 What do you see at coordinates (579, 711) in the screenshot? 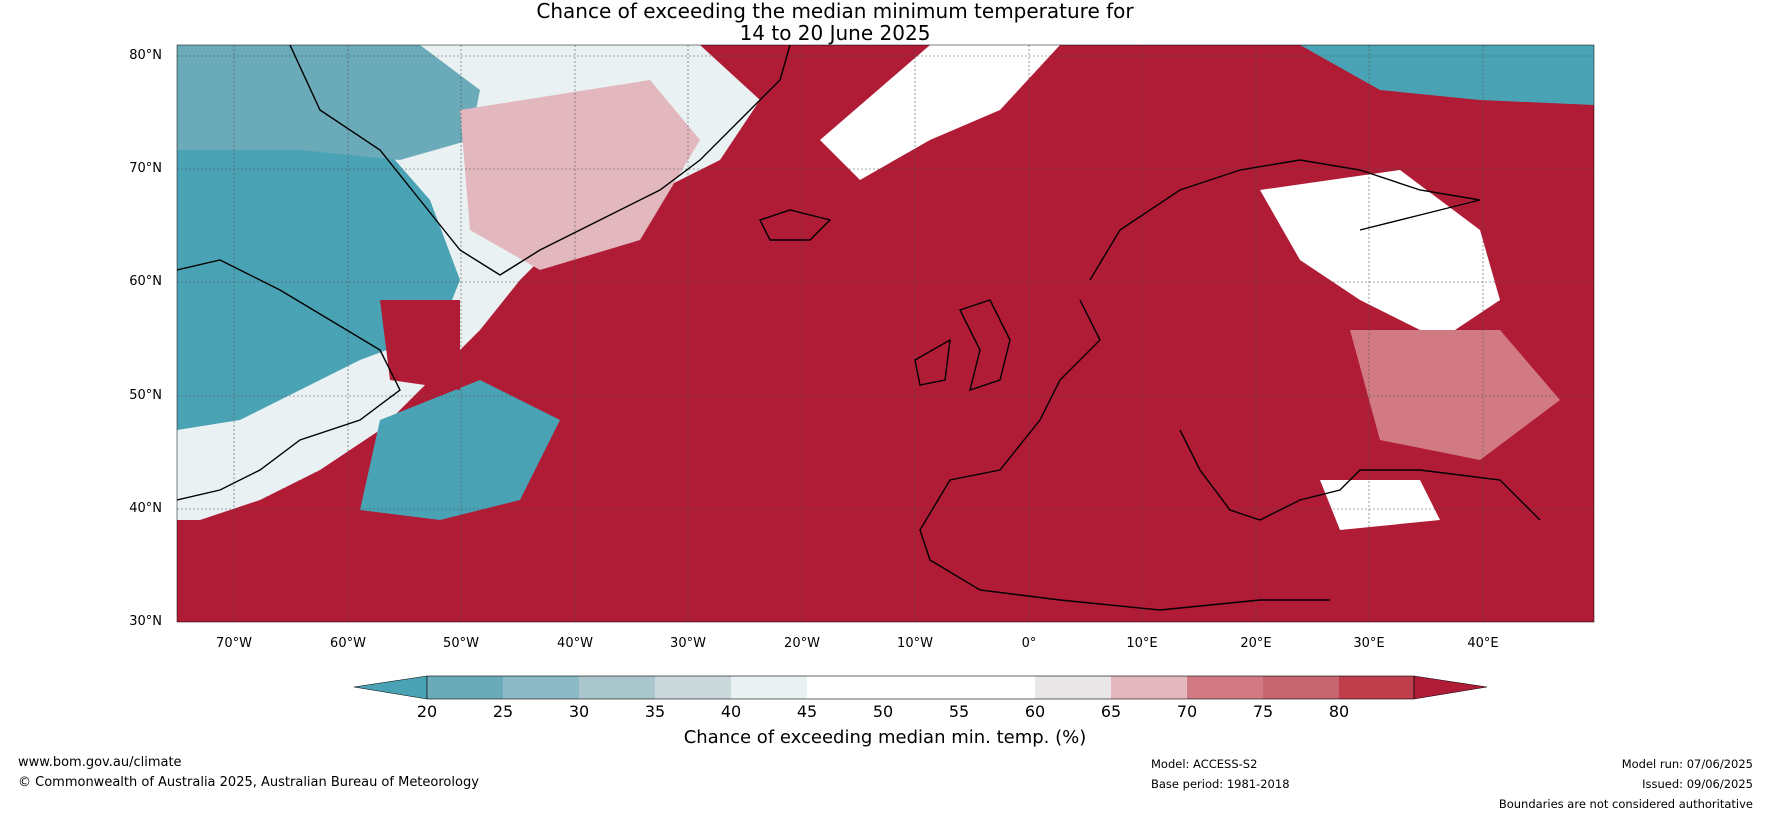
I see `colorbar-tick-30: 30` at bounding box center [579, 711].